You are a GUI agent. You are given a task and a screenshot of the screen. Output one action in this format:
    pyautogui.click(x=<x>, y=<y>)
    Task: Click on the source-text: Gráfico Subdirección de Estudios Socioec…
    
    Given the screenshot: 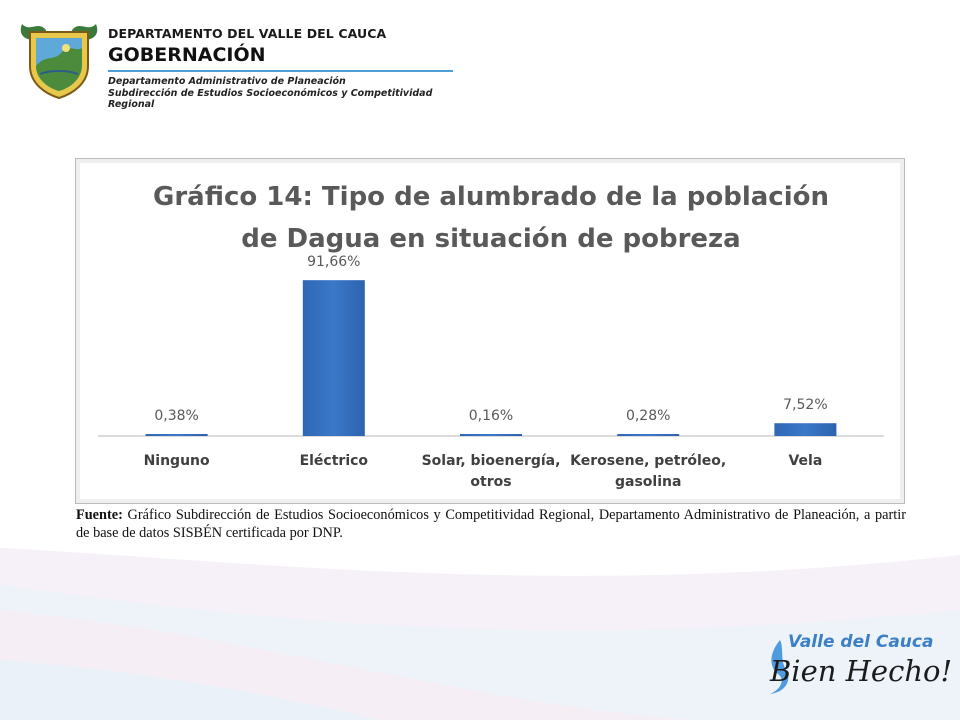 What is the action you would take?
    pyautogui.click(x=491, y=524)
    